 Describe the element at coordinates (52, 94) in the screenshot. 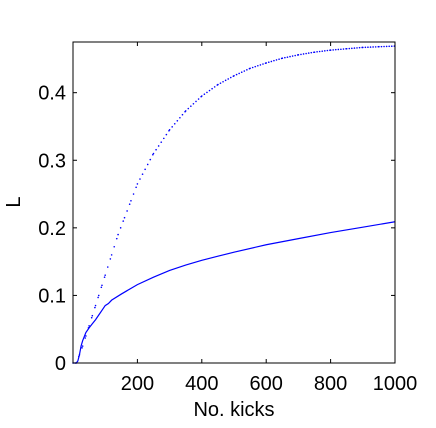

I see `y-tick-label: 0.4` at that location.